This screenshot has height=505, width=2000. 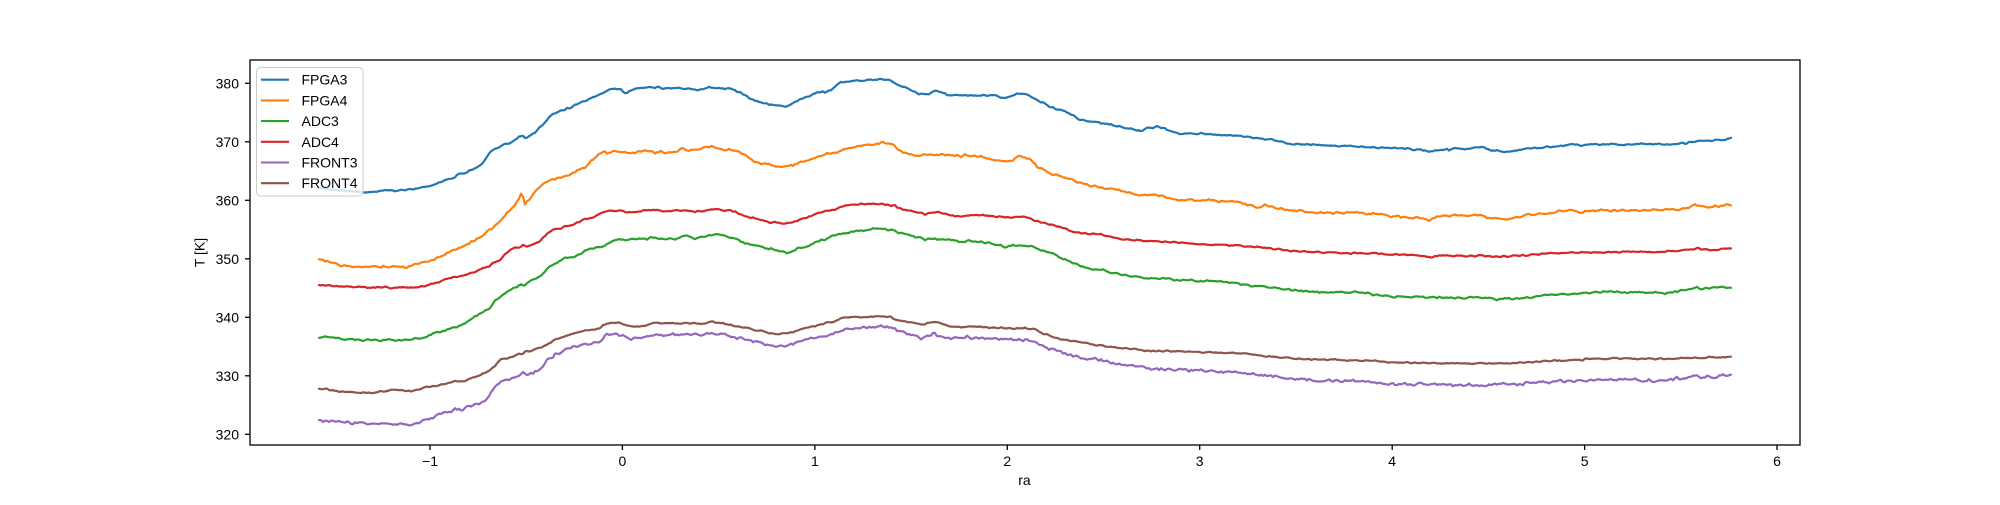 I want to click on svg-text: 320, so click(x=228, y=434).